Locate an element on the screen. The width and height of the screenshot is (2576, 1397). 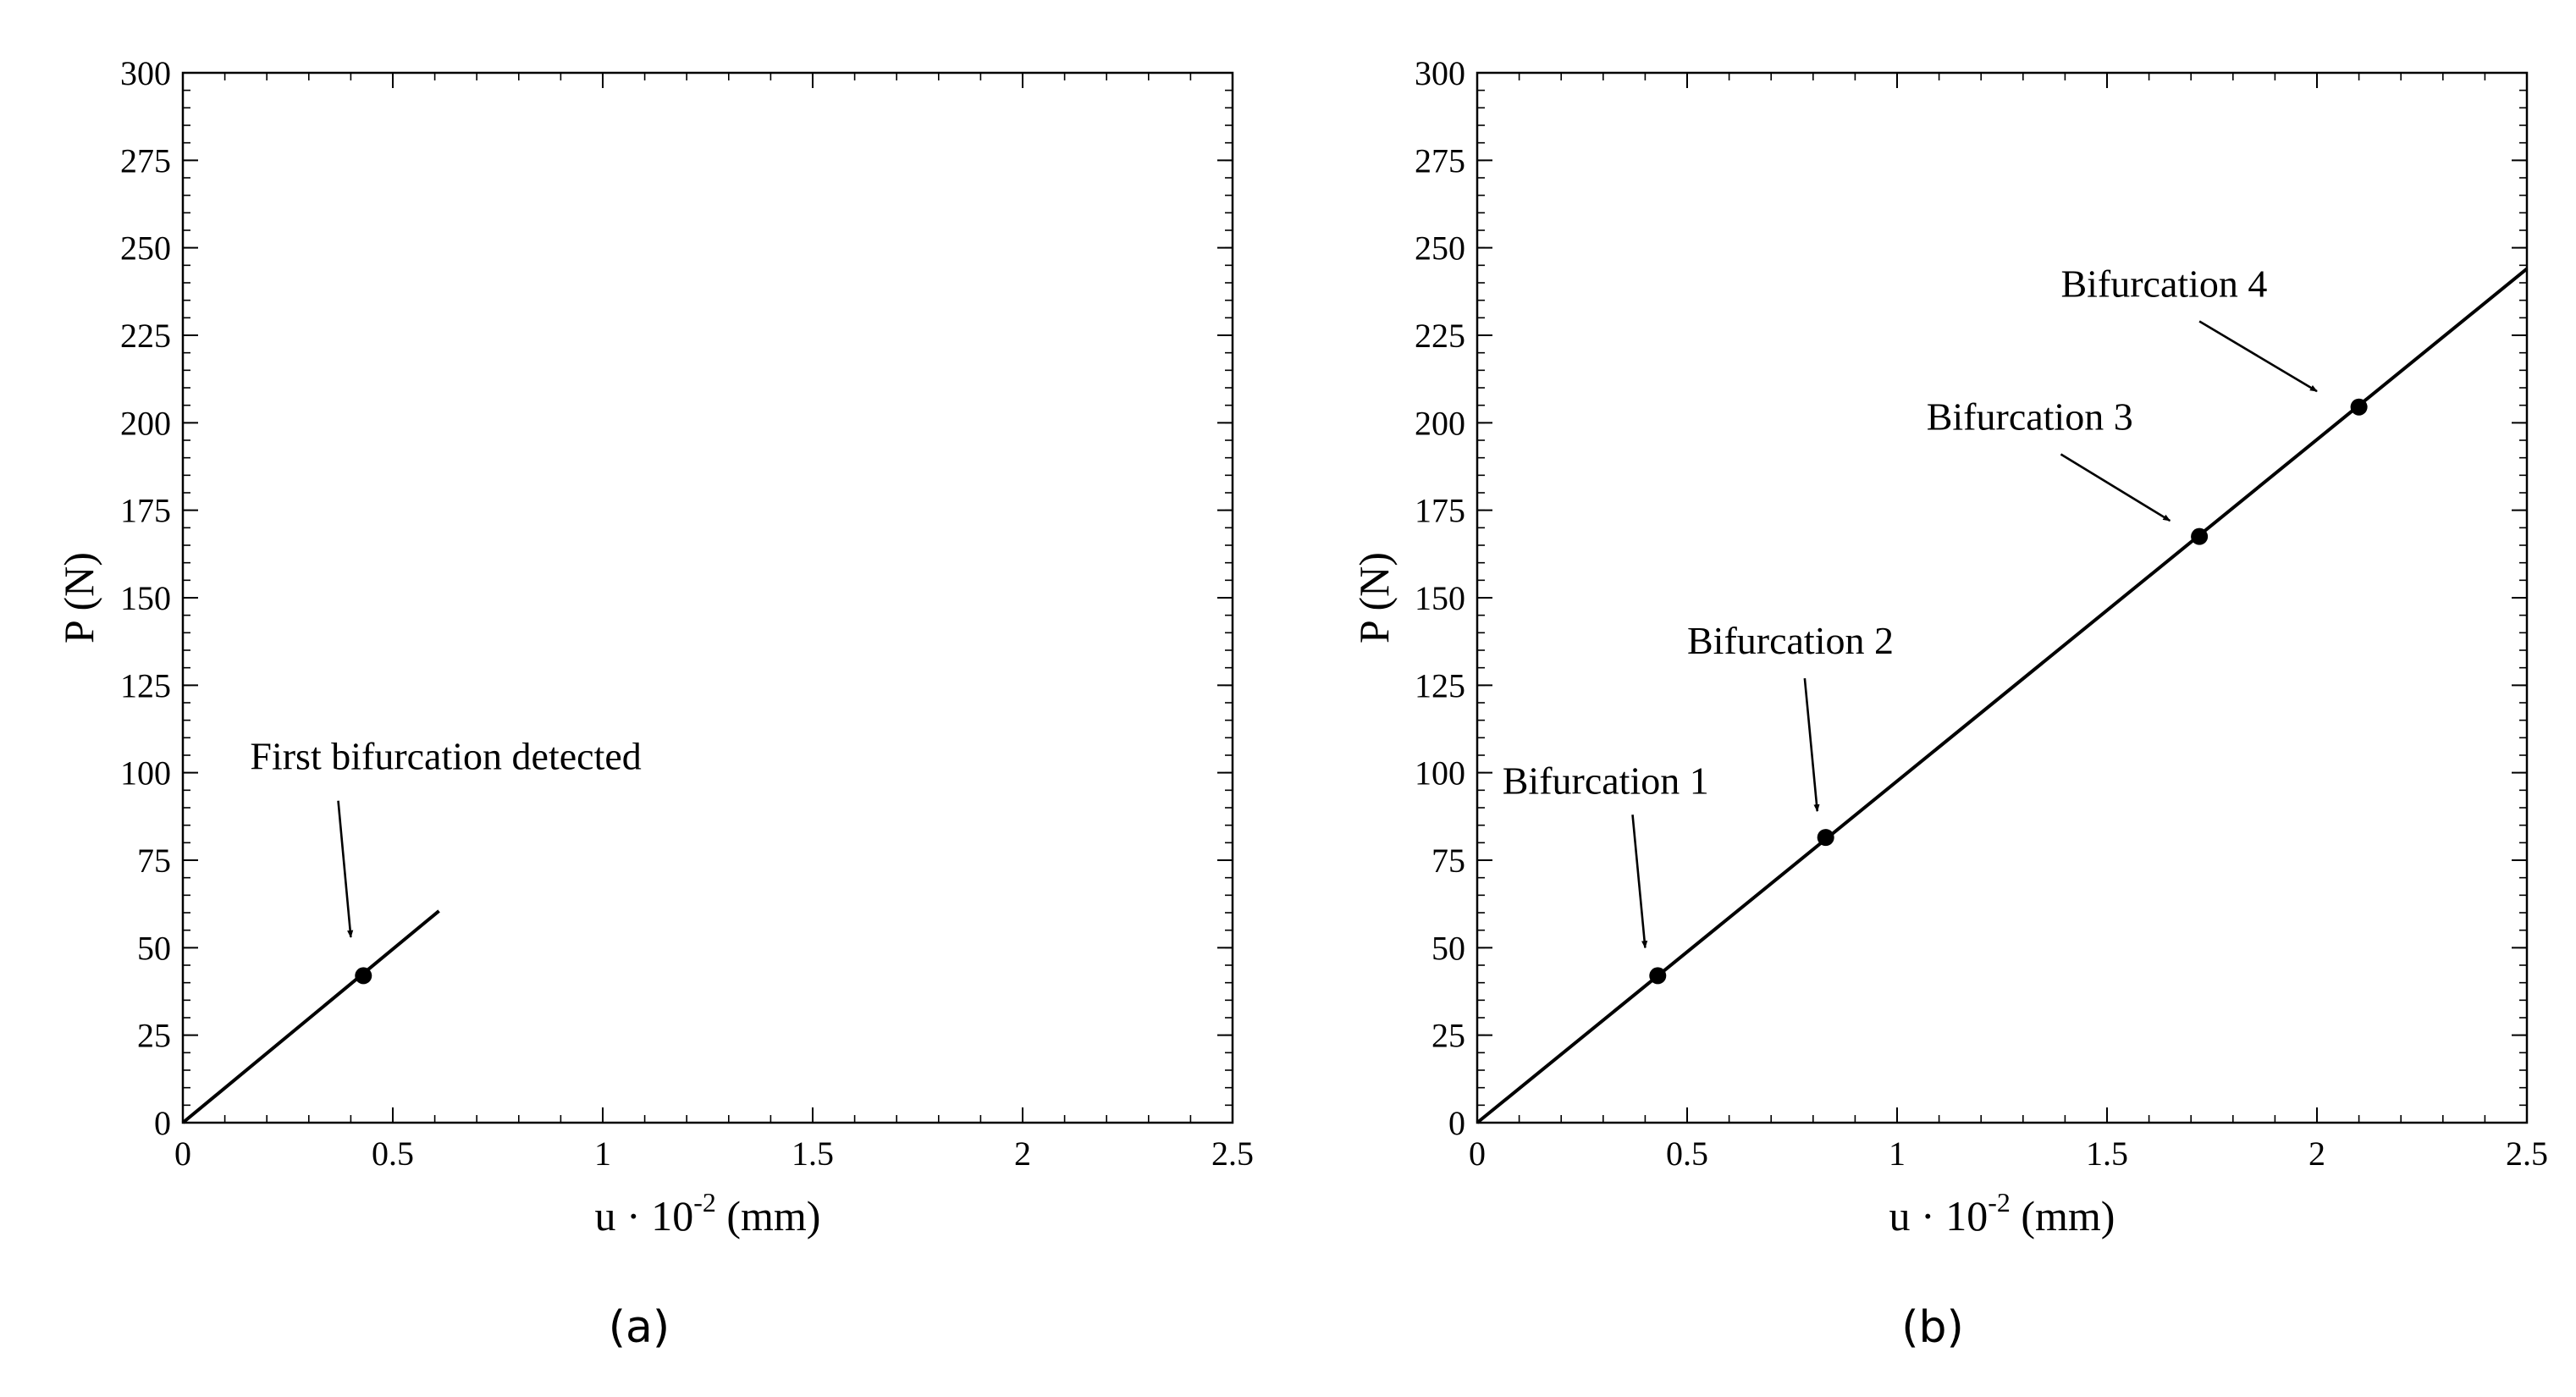
panel-caption: (b) is located at coordinates (1933, 1327).